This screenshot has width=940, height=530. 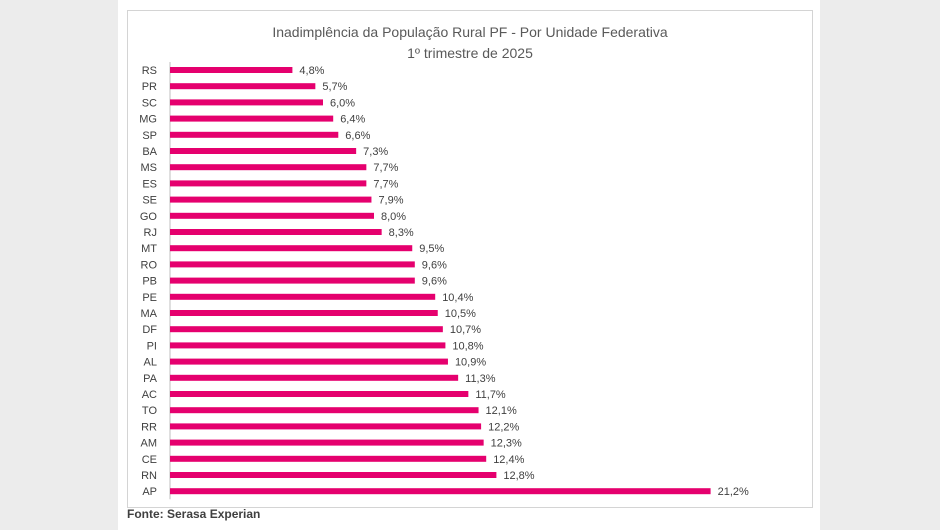 What do you see at coordinates (149, 492) in the screenshot?
I see `category-label-ap: AP` at bounding box center [149, 492].